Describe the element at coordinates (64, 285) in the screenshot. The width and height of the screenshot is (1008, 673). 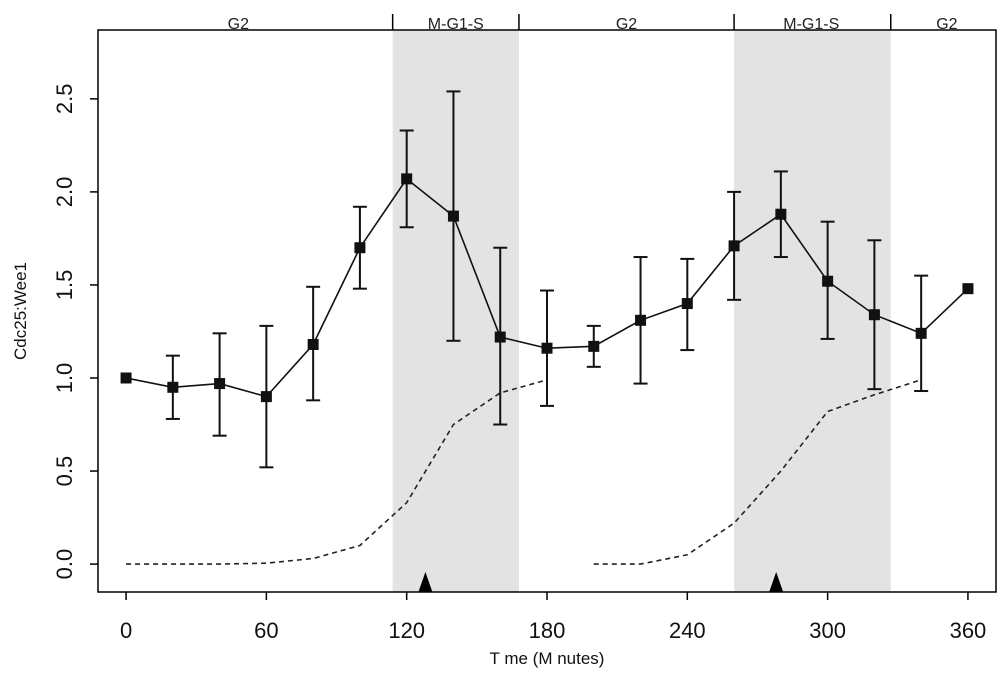
I see `y-tick-label: 1.5` at that location.